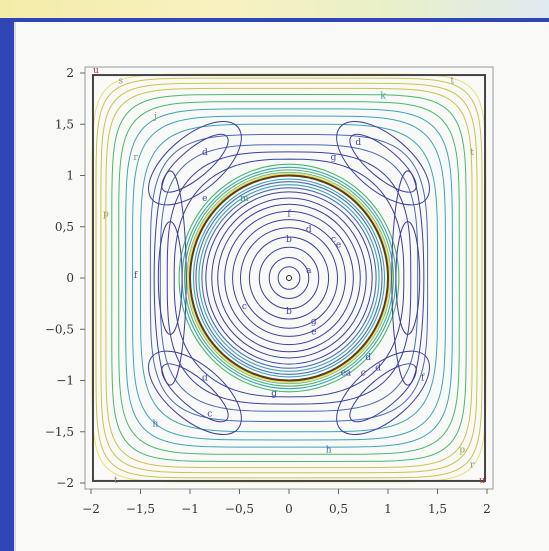 This screenshot has height=551, width=549. What do you see at coordinates (274, 9) in the screenshot?
I see `top-banner` at bounding box center [274, 9].